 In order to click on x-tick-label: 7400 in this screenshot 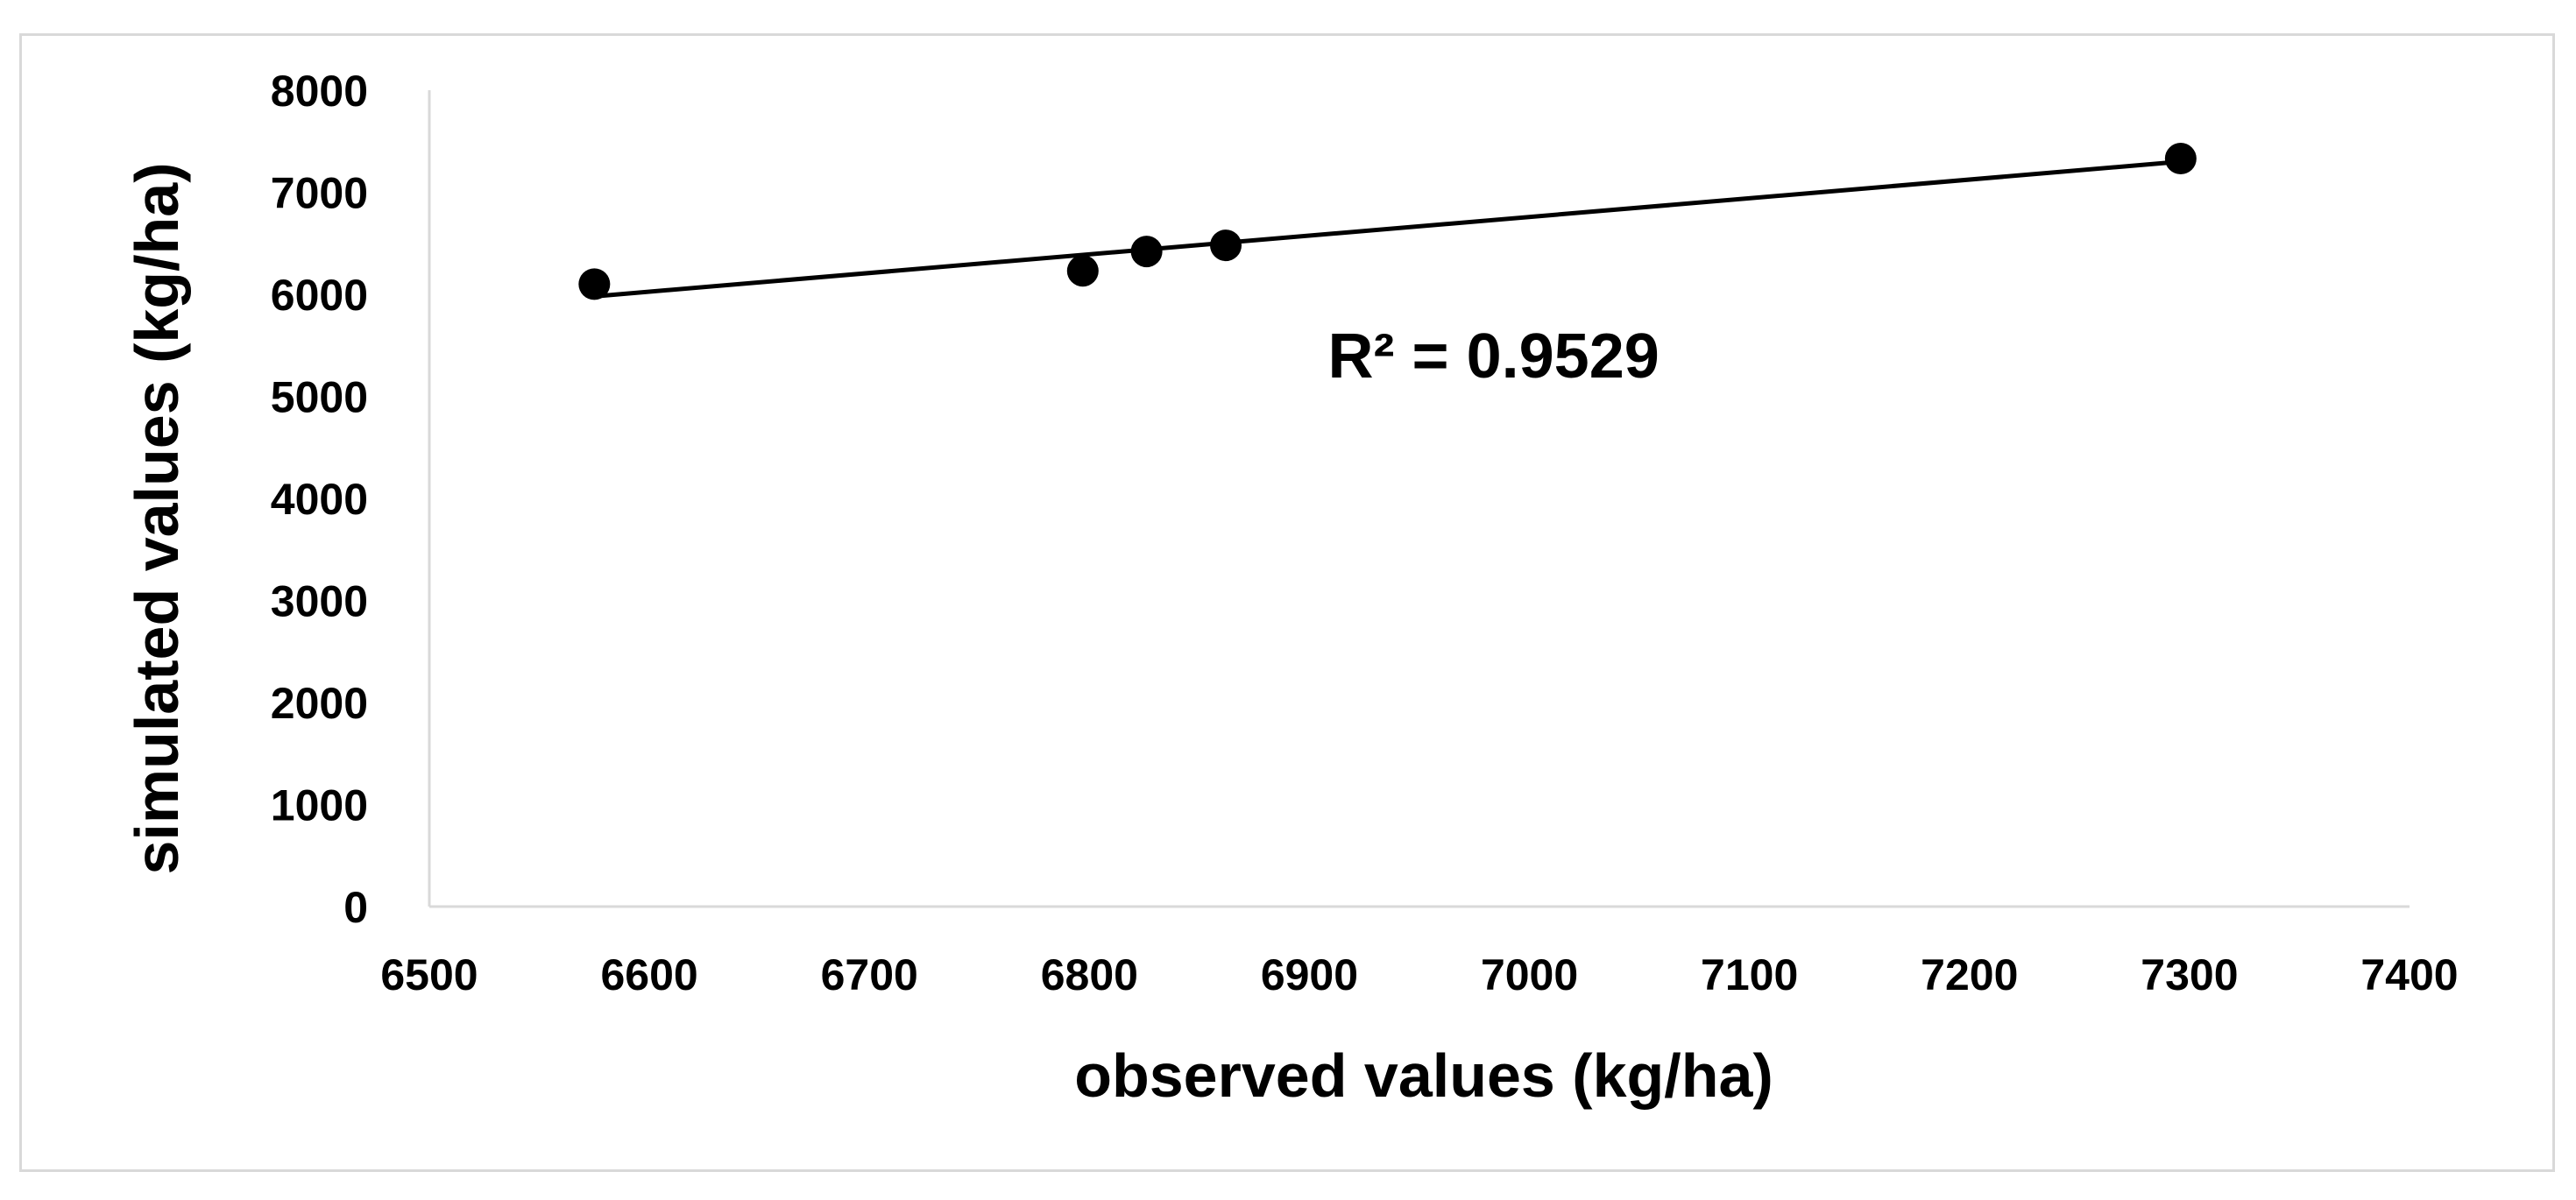, I will do `click(2409, 974)`.